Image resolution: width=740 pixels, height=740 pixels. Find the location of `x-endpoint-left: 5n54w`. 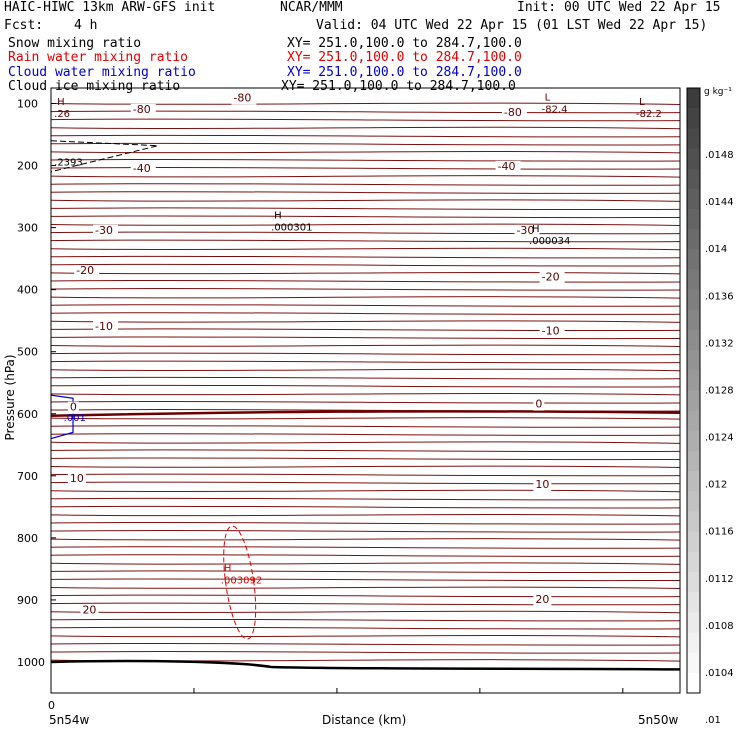

x-endpoint-left: 5n54w is located at coordinates (69, 720).